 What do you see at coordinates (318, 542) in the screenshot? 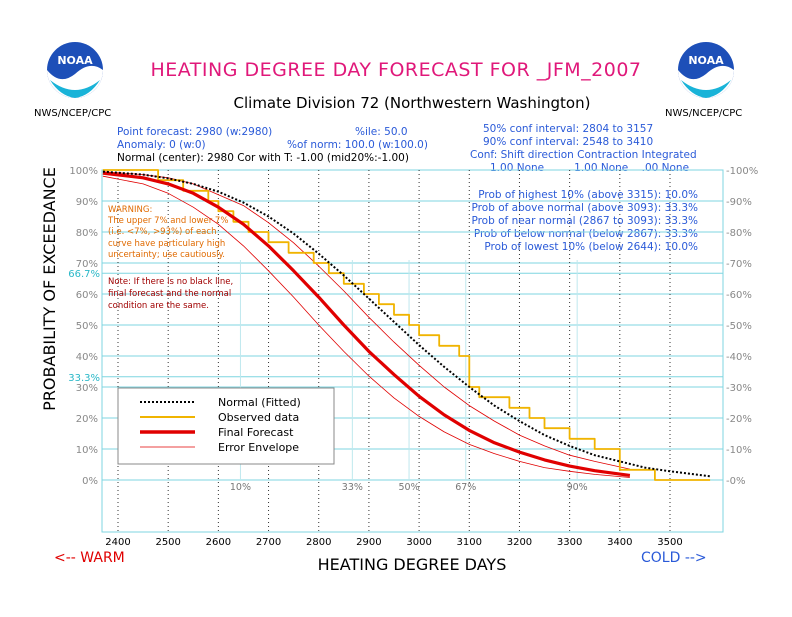
I see `x-tick-label: 2800` at bounding box center [318, 542].